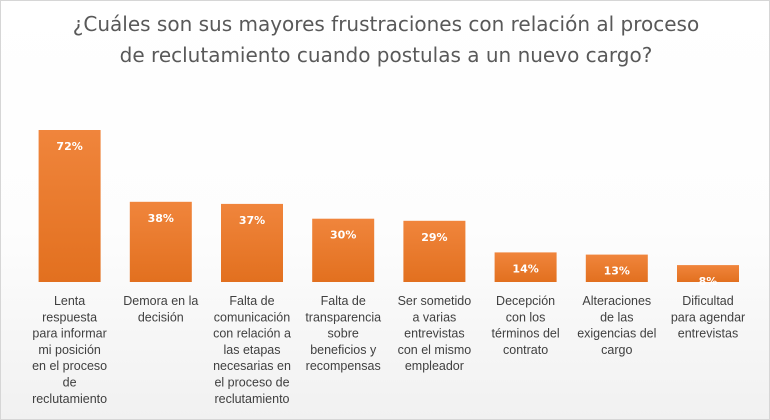 This screenshot has width=770, height=420. Describe the element at coordinates (69, 301) in the screenshot. I see `category-label-line: Lenta` at that location.